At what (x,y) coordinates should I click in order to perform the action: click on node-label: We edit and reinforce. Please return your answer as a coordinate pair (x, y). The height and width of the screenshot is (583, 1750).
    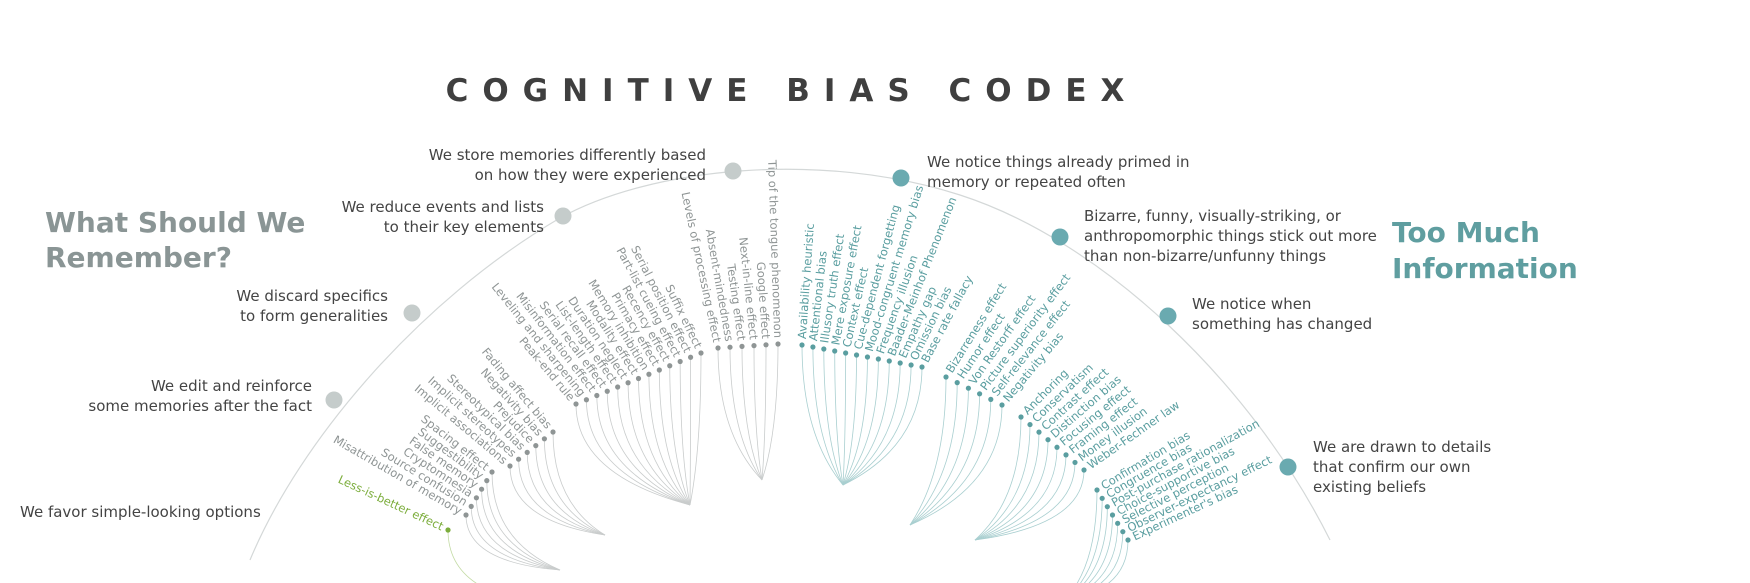
    Looking at the image, I should click on (231, 386).